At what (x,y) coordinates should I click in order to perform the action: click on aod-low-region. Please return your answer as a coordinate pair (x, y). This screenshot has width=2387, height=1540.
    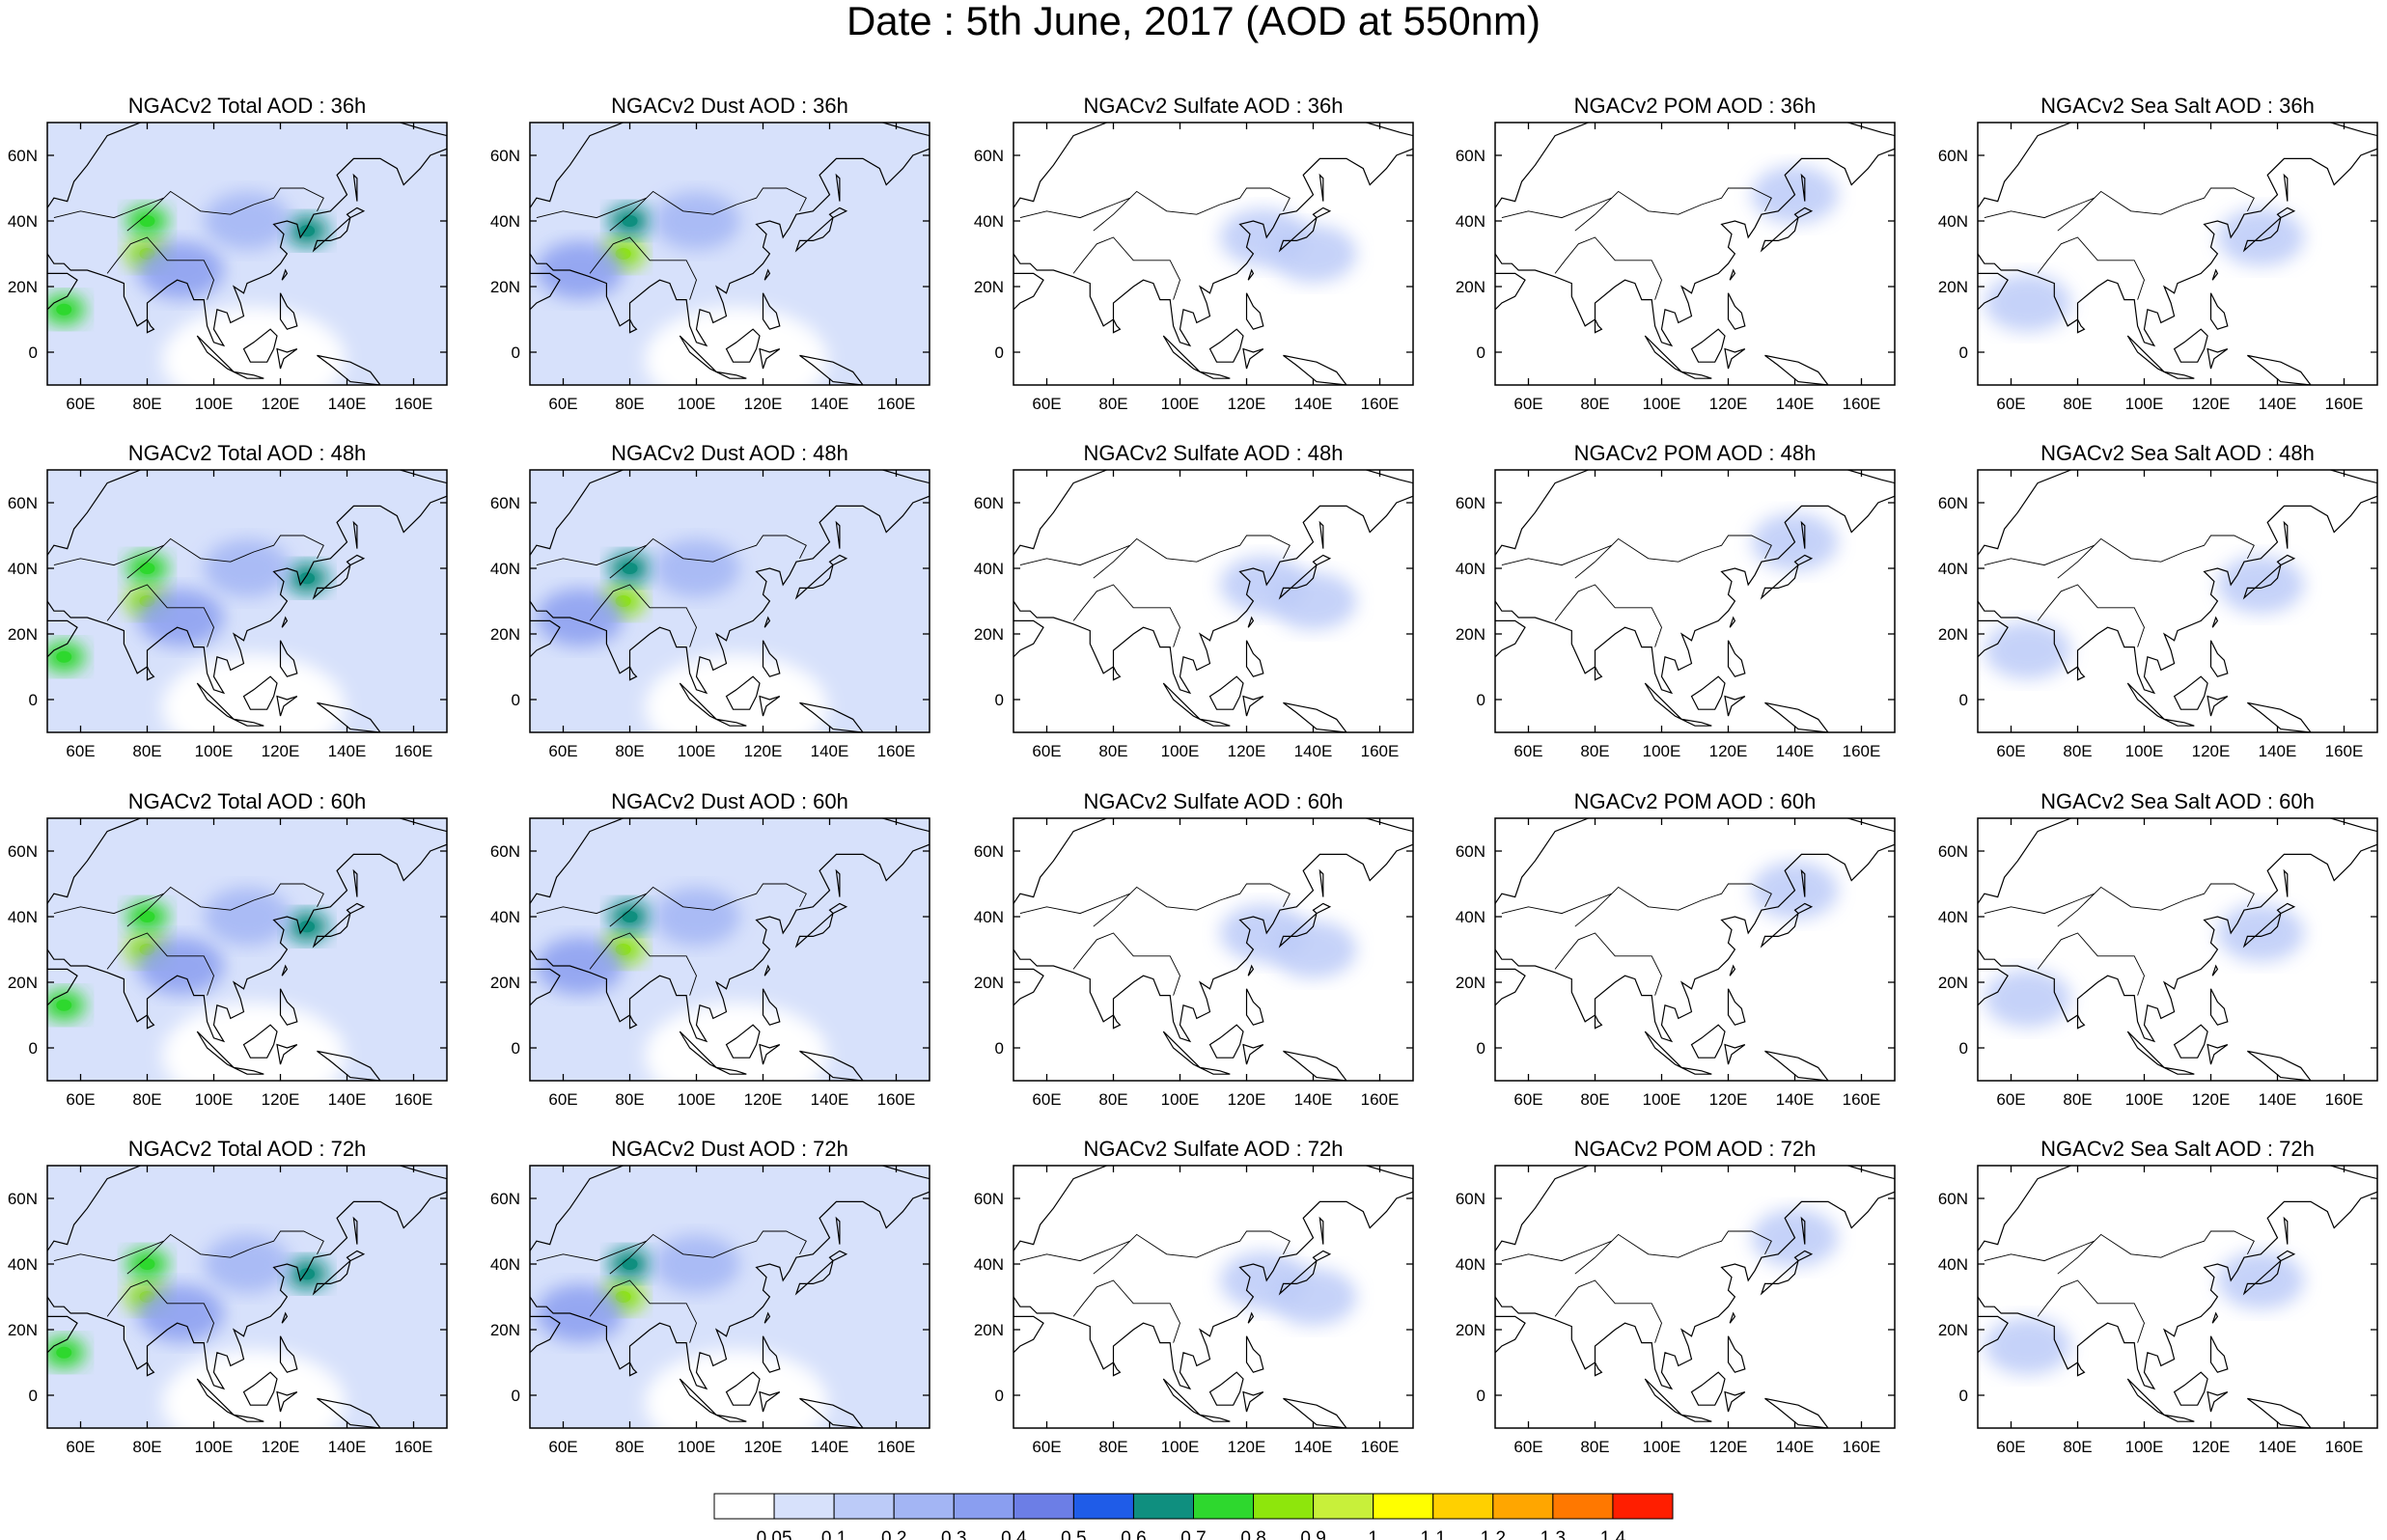
    Looking at the image, I should click on (253, 1042).